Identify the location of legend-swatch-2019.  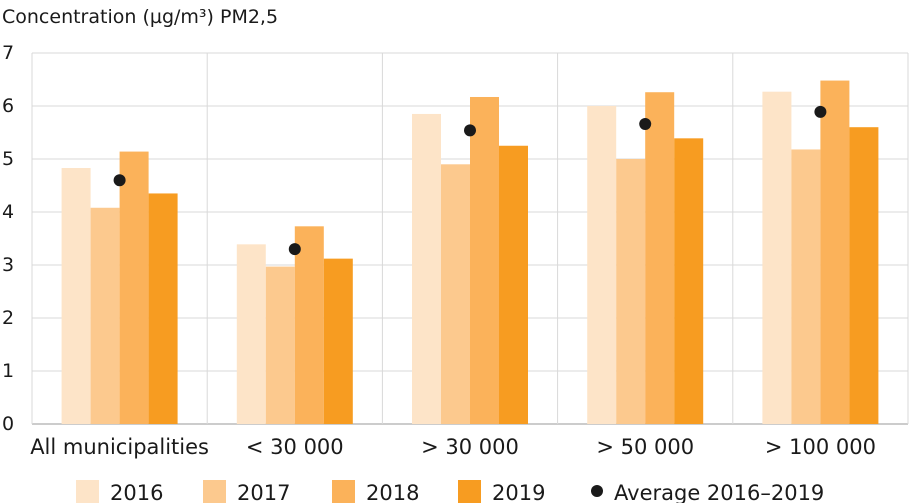
(469, 491).